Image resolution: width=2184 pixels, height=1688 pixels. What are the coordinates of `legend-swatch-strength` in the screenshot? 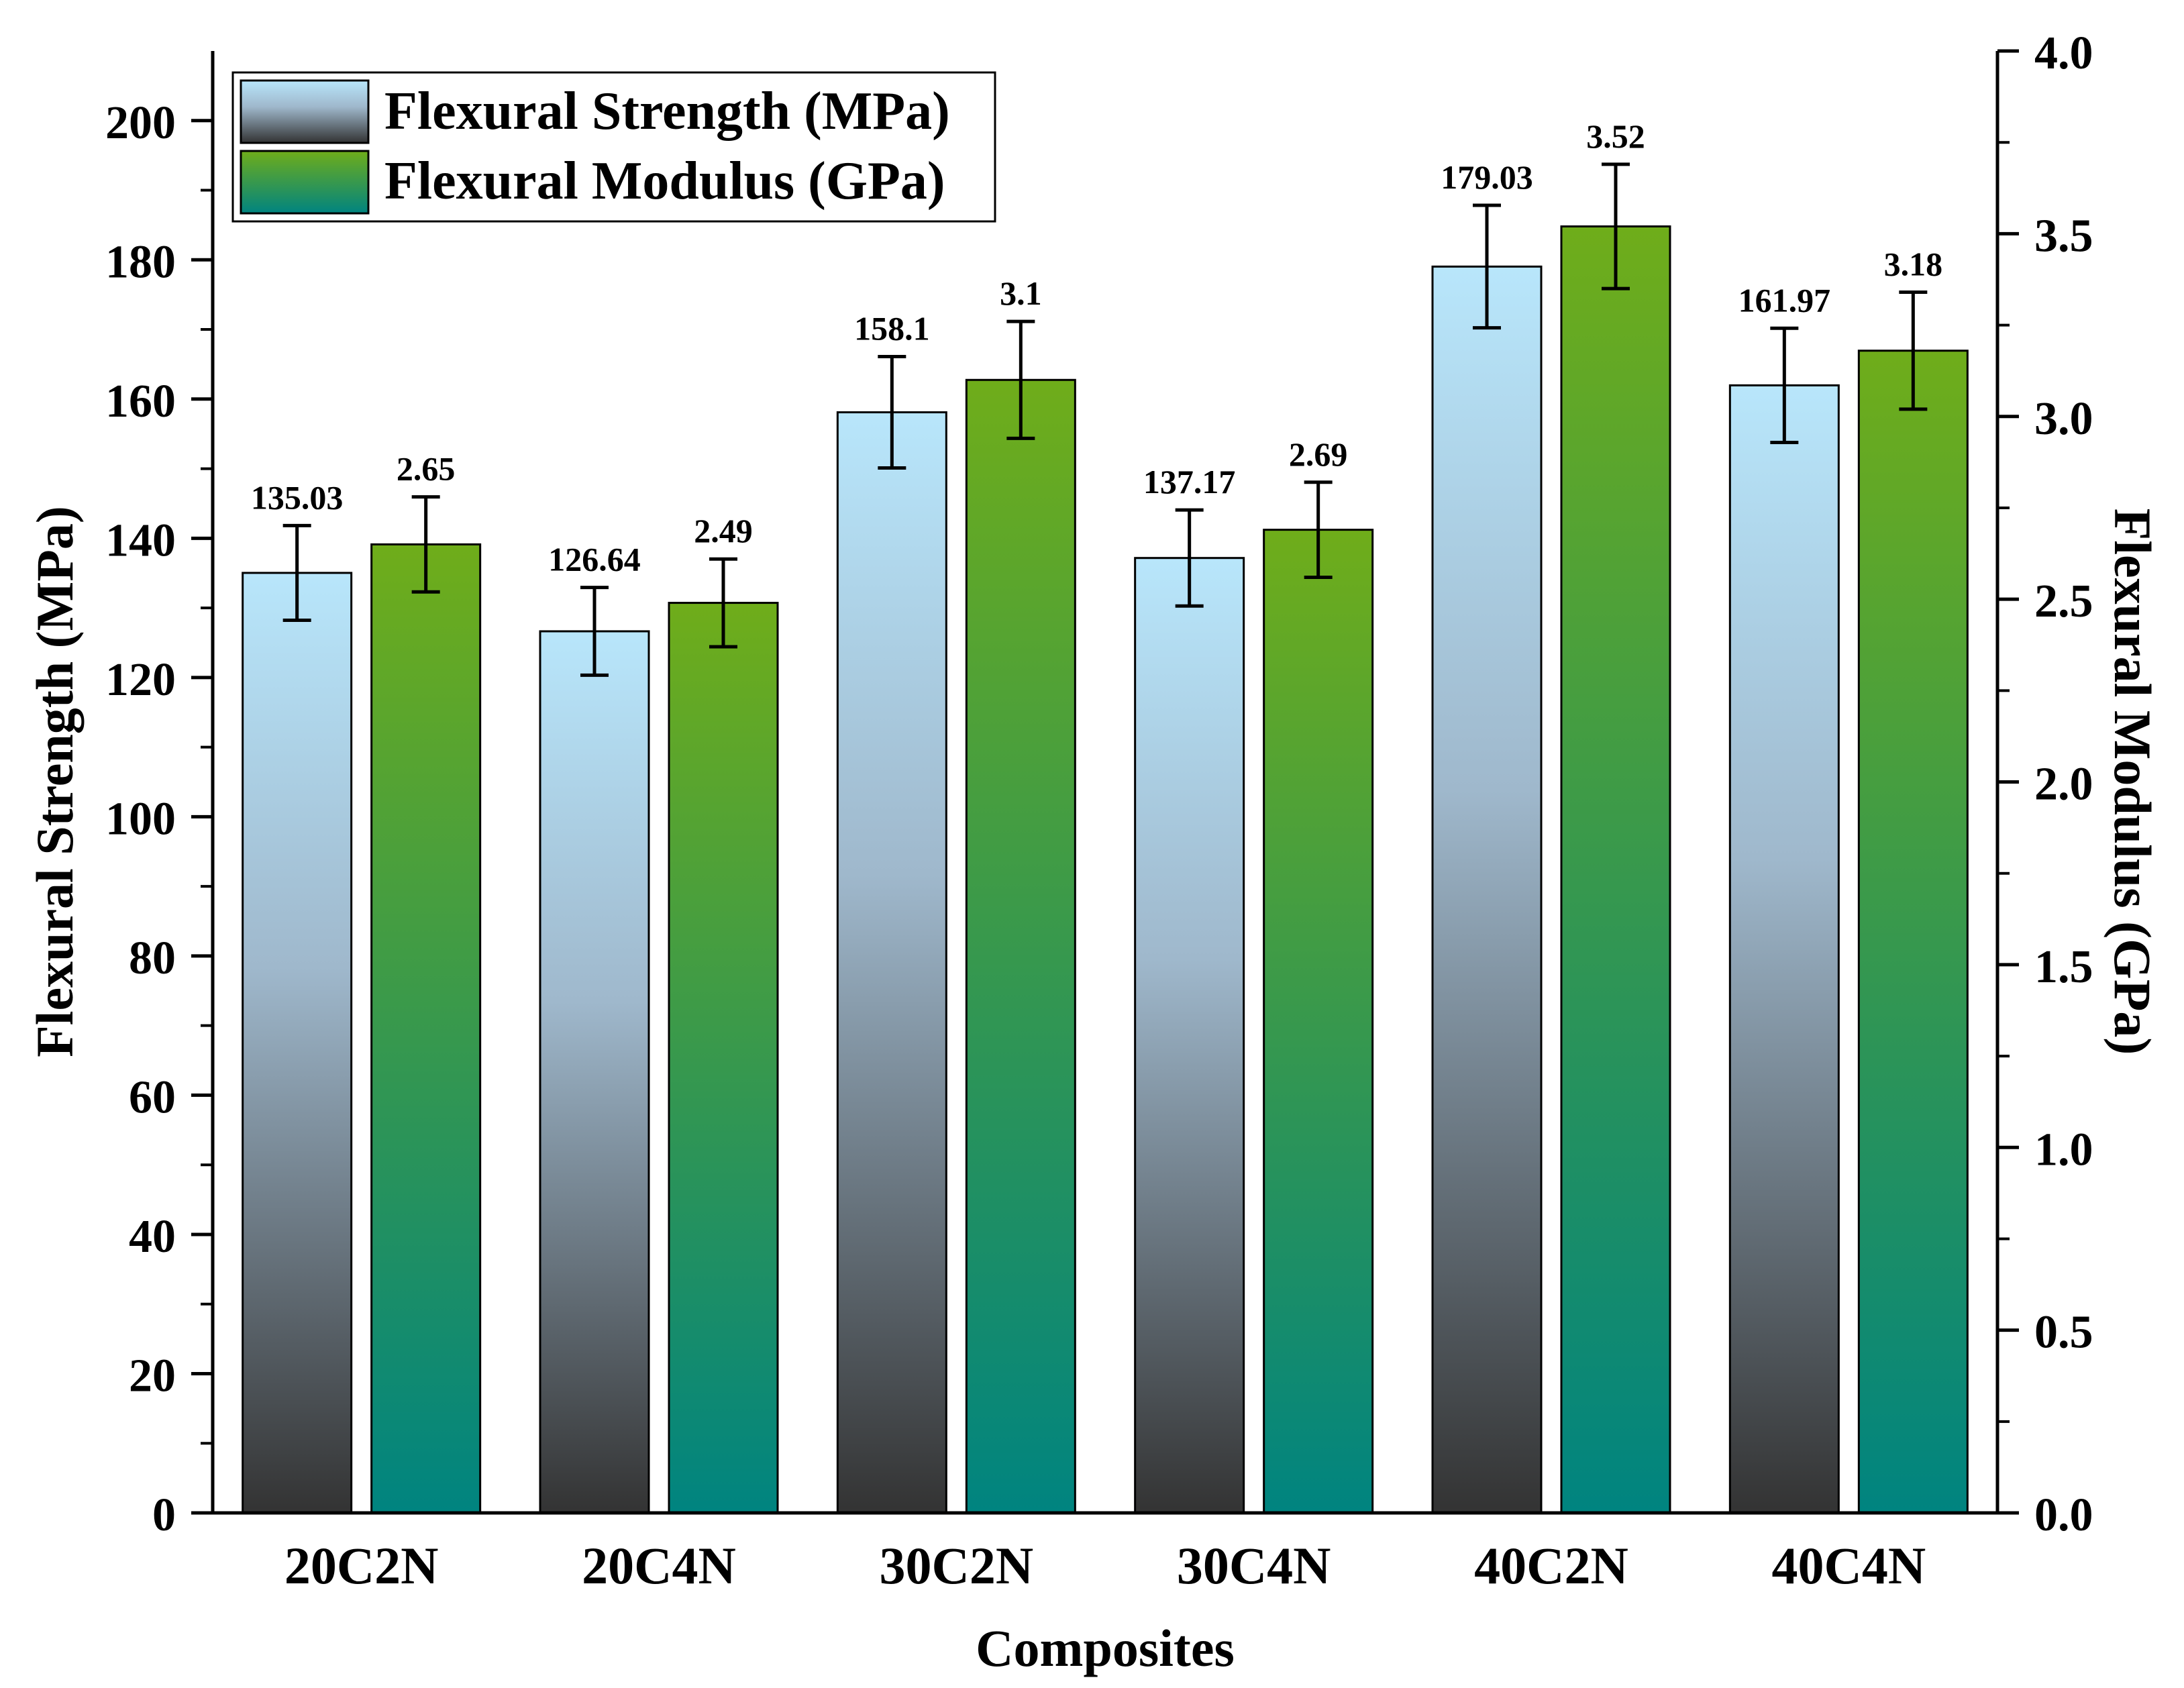 It's located at (305, 111).